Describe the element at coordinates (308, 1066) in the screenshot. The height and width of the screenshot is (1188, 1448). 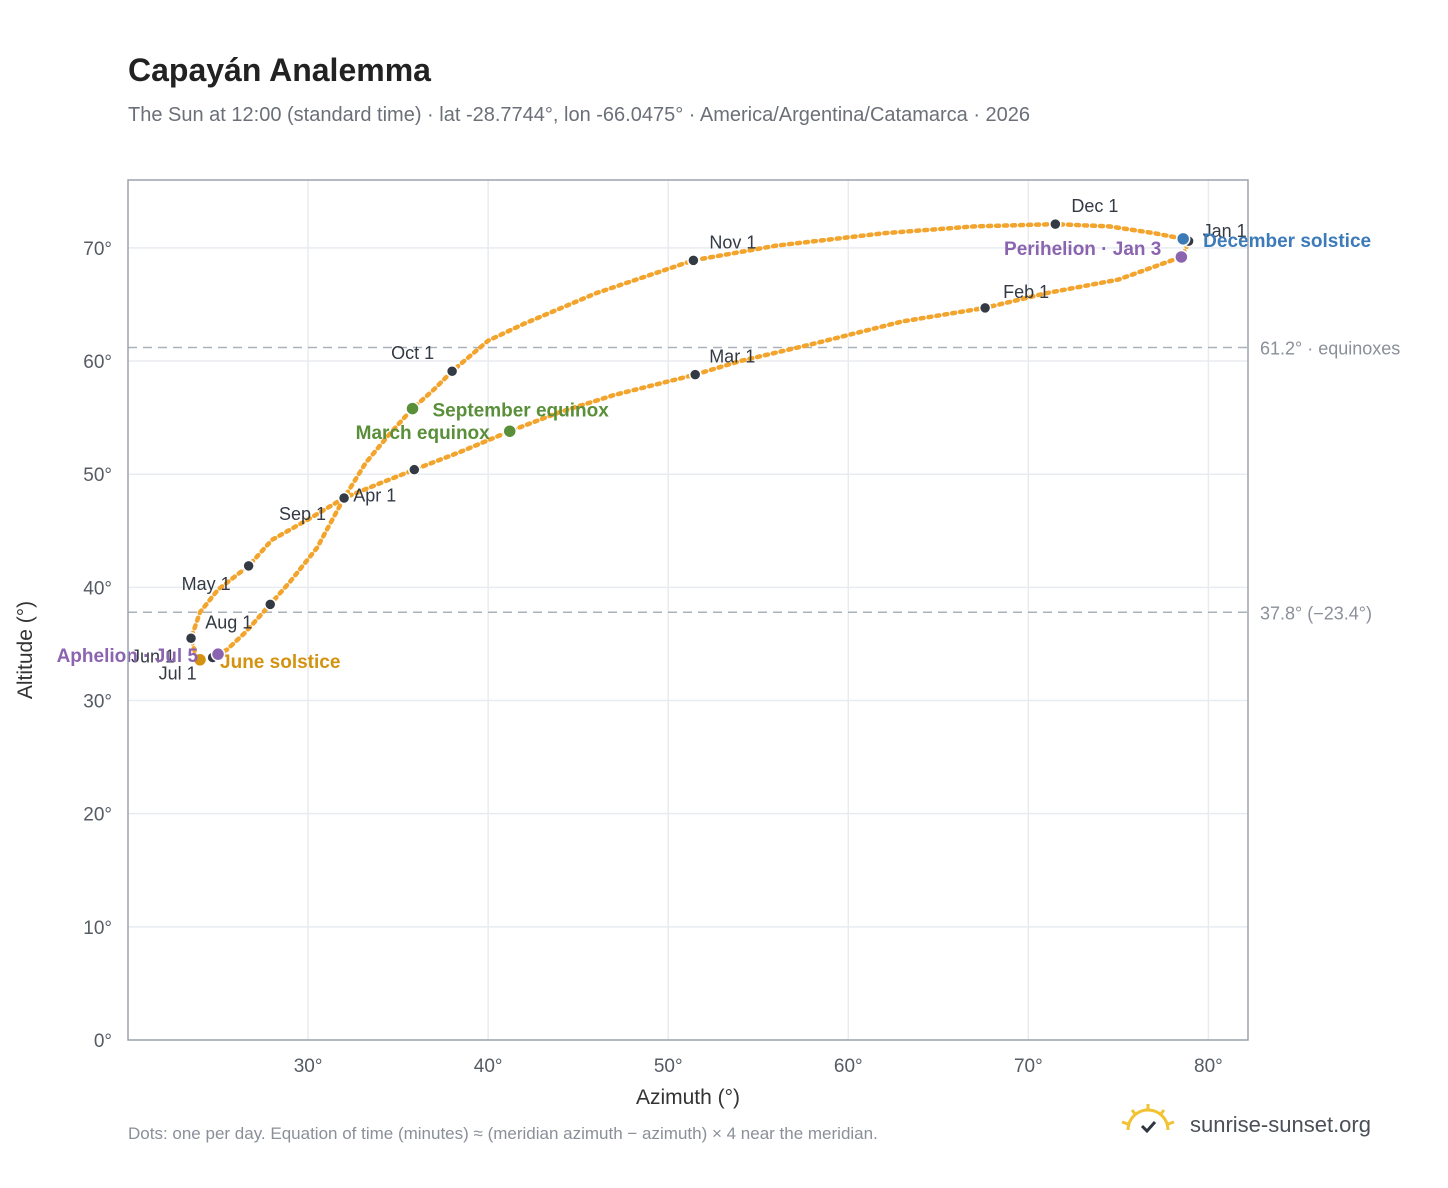
I see `x-tick-label: 30°` at that location.